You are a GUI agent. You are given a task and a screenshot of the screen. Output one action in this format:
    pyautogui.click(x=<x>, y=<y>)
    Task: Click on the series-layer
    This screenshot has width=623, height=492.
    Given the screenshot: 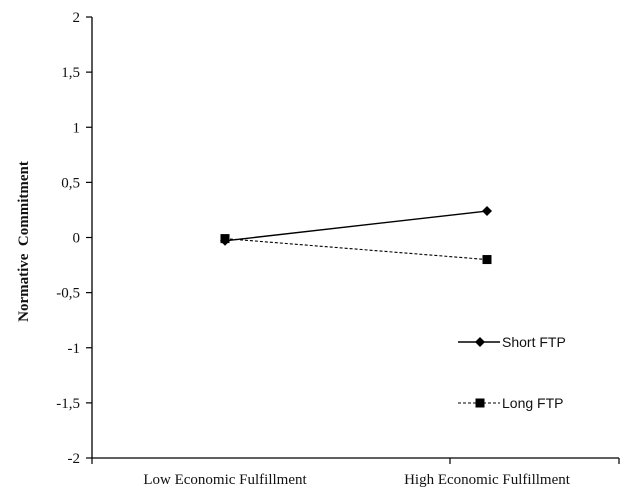 What is the action you would take?
    pyautogui.click(x=356, y=235)
    